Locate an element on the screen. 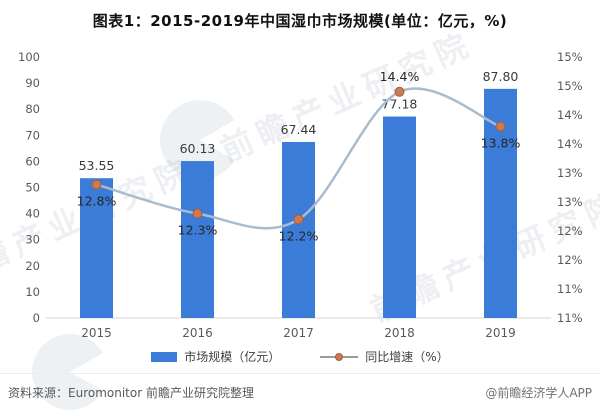 The height and width of the screenshot is (415, 600). line-marker-2019 is located at coordinates (500, 126).